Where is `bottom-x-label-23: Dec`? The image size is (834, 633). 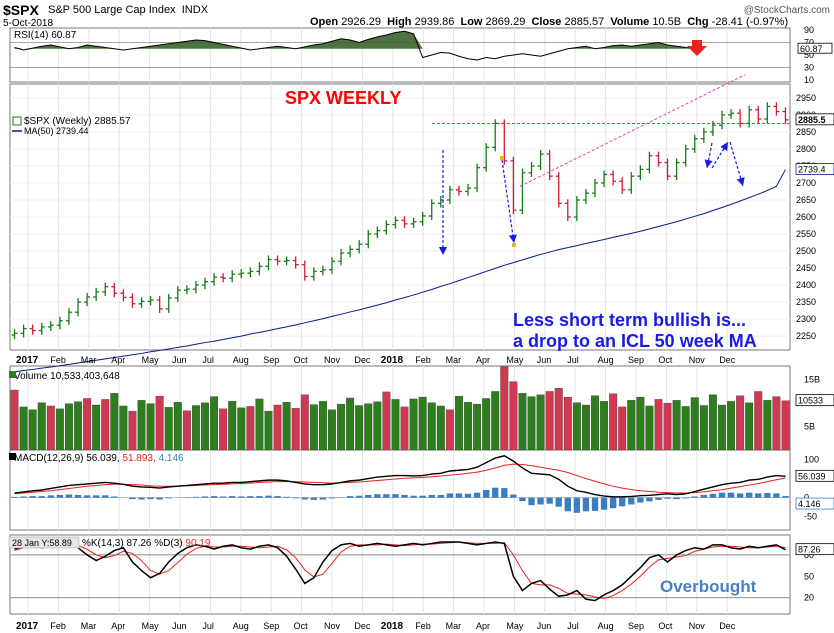 bottom-x-label-23: Dec is located at coordinates (727, 626).